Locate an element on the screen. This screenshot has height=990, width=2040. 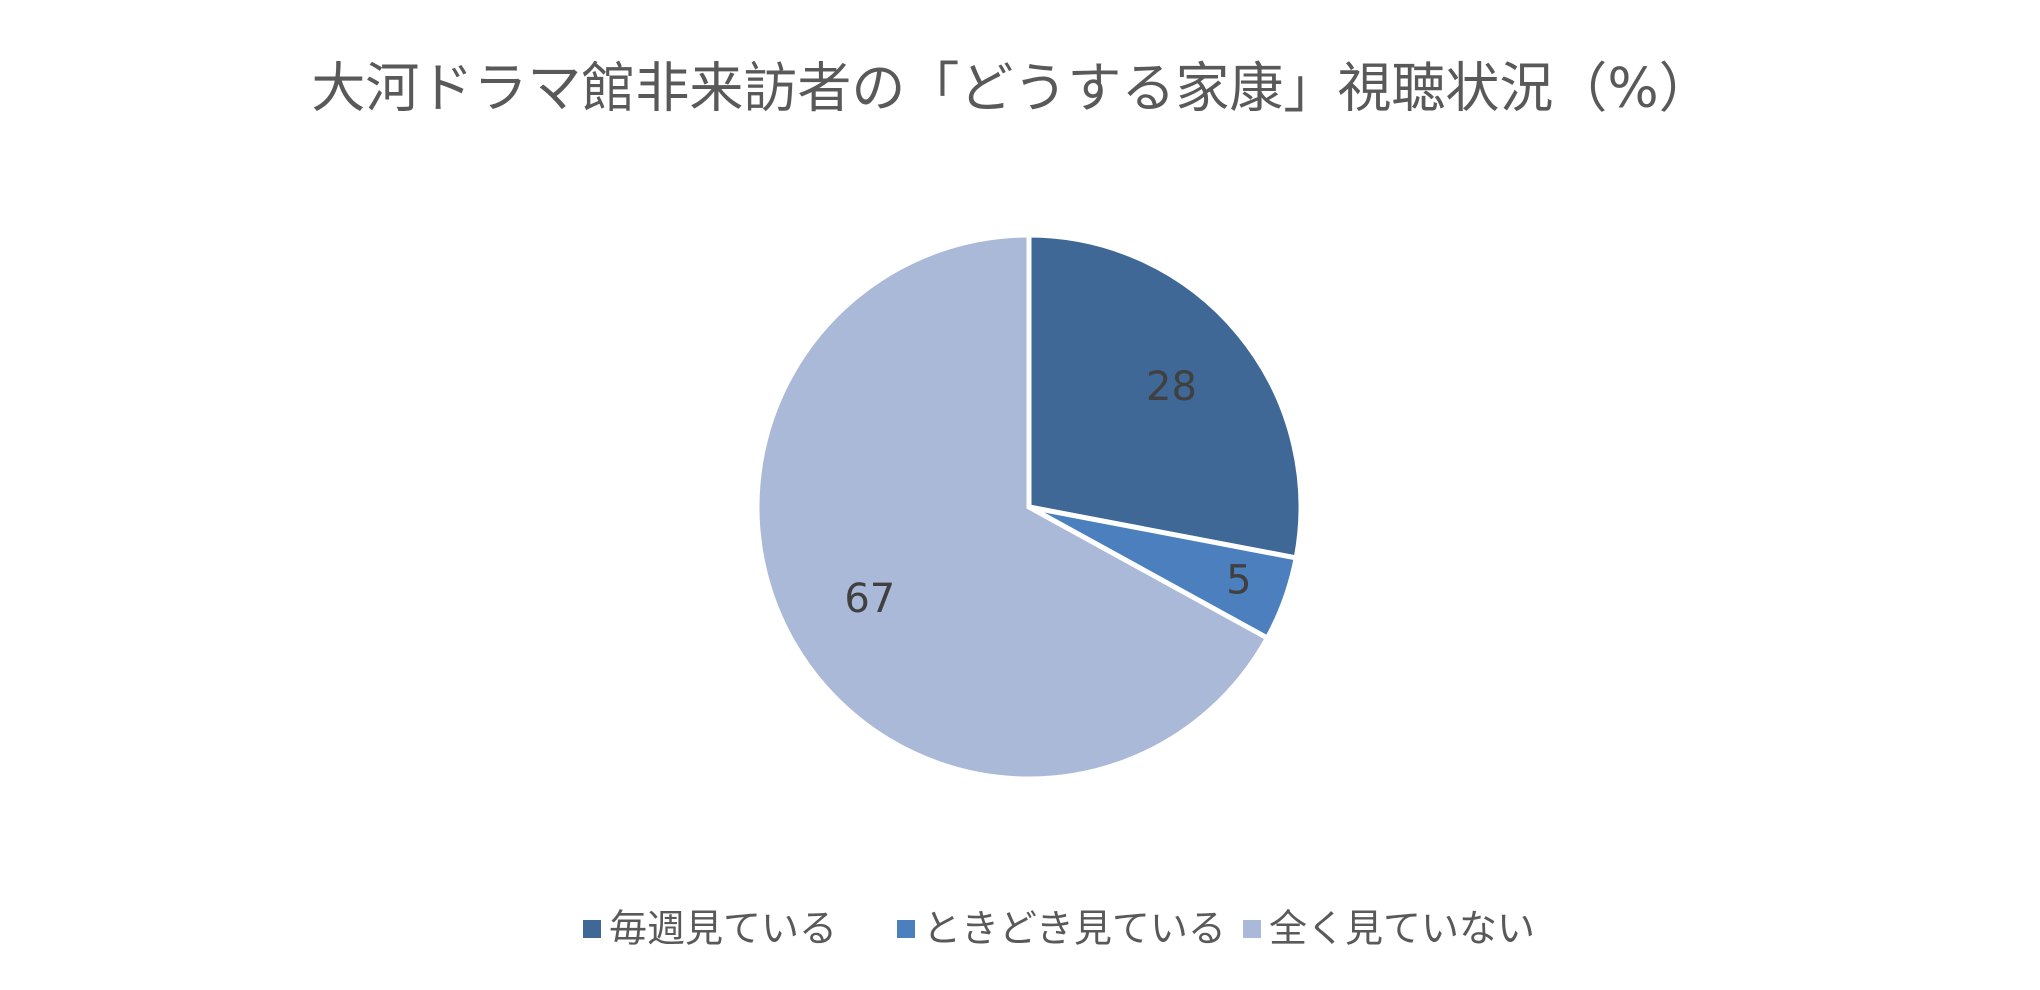
legend-label: 全く見ていない is located at coordinates (1402, 929).